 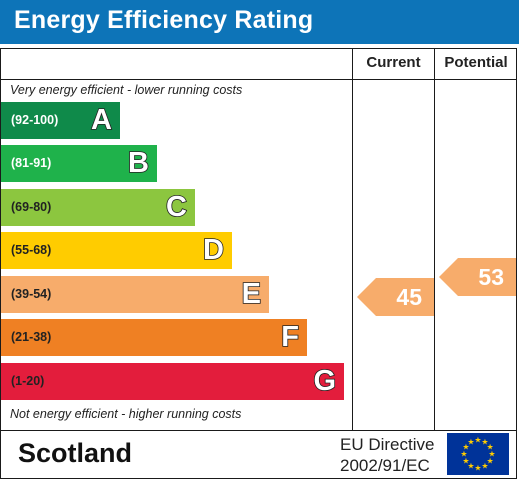 I want to click on band-range-label: (55-68), so click(x=31, y=250).